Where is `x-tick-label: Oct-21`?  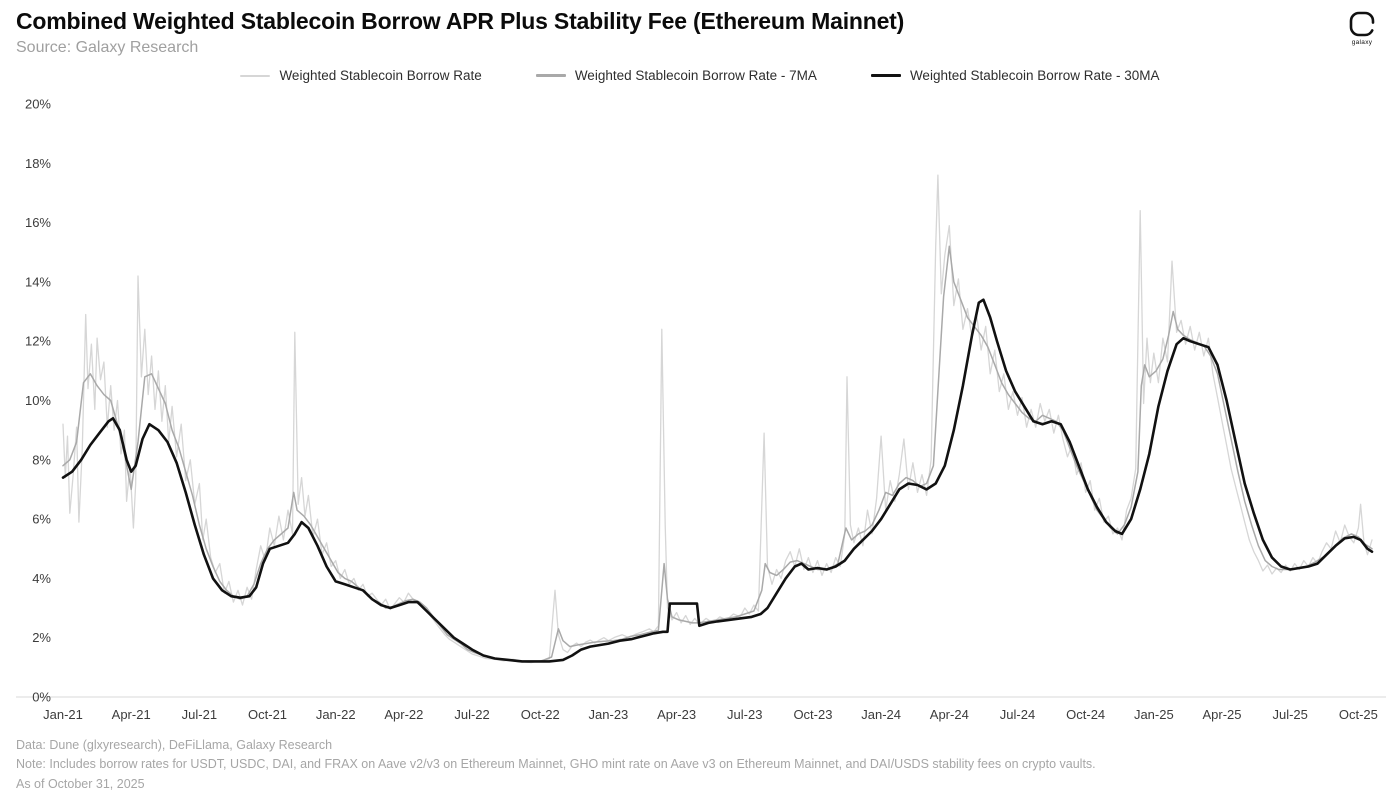 x-tick-label: Oct-21 is located at coordinates (267, 714).